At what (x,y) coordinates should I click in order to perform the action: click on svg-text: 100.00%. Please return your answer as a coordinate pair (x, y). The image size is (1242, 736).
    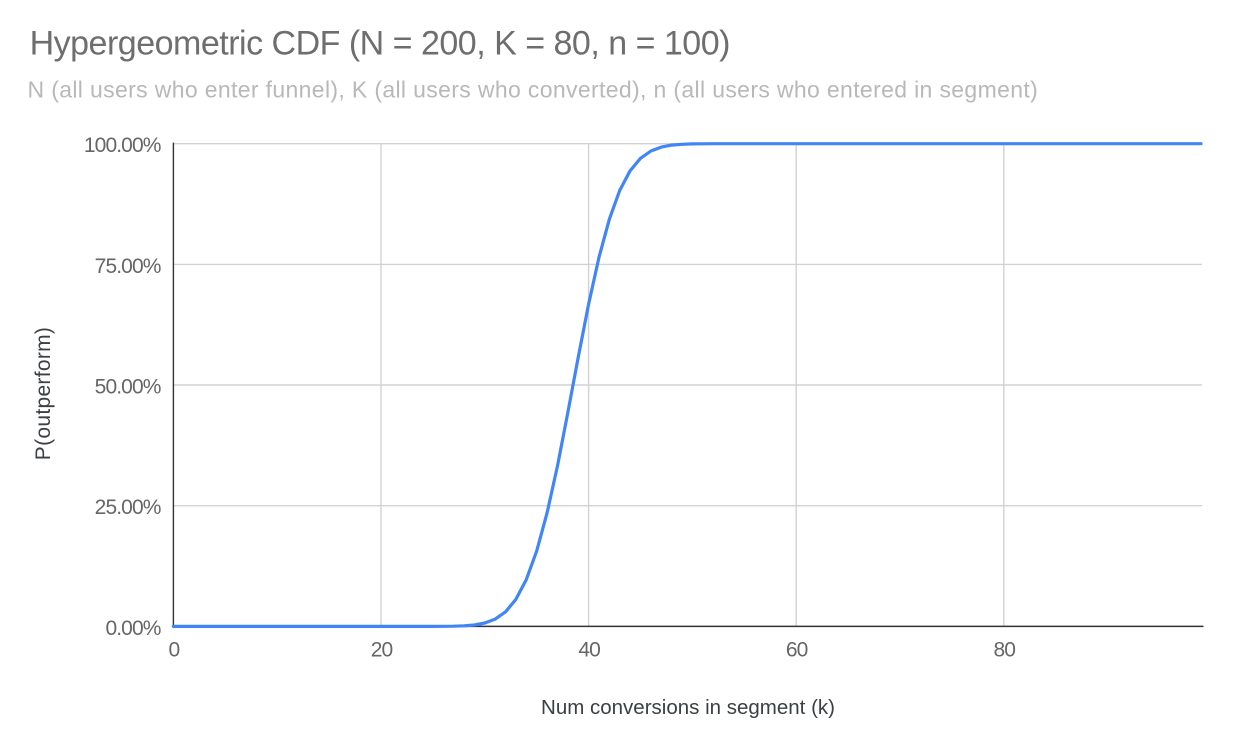
    Looking at the image, I should click on (122, 145).